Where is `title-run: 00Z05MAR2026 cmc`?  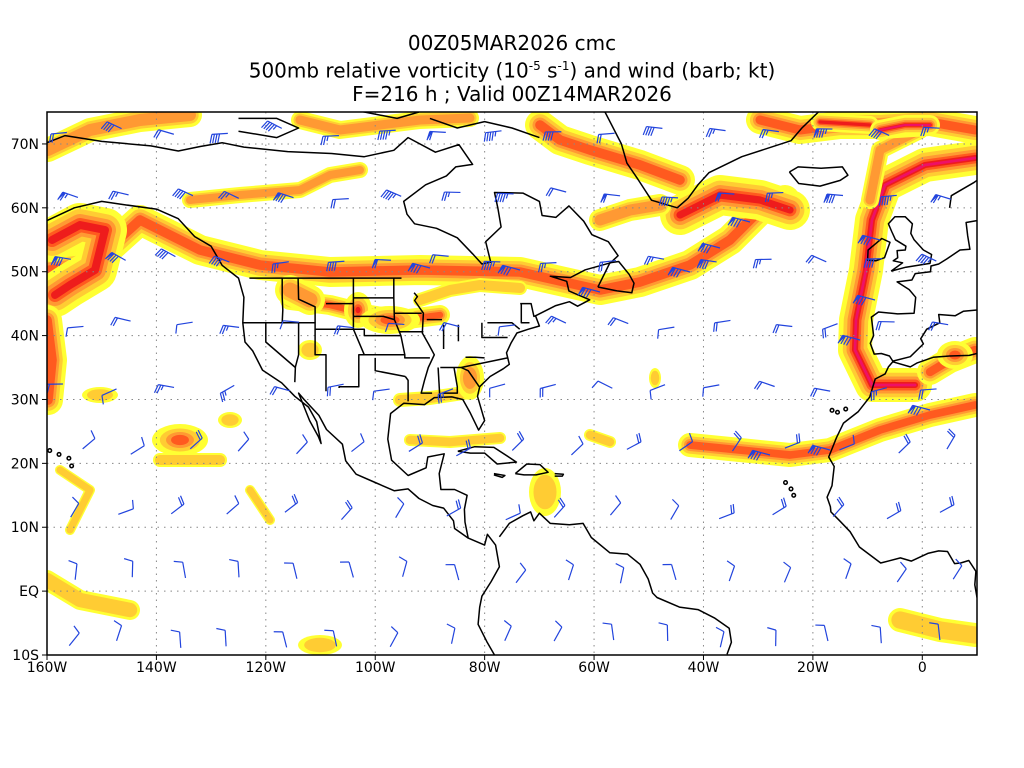
title-run: 00Z05MAR2026 cmc is located at coordinates (512, 43).